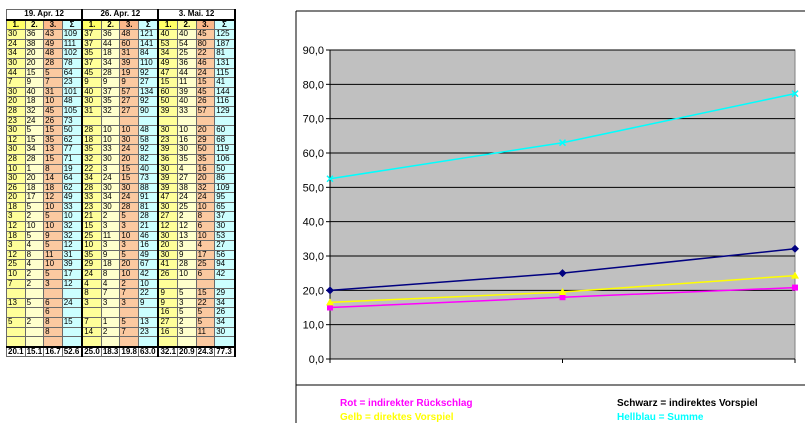 The height and width of the screenshot is (423, 805). Describe the element at coordinates (121, 82) in the screenshot. I see `table-row: 7 9 7 23 9 9 9 27 15 11 15 41` at that location.